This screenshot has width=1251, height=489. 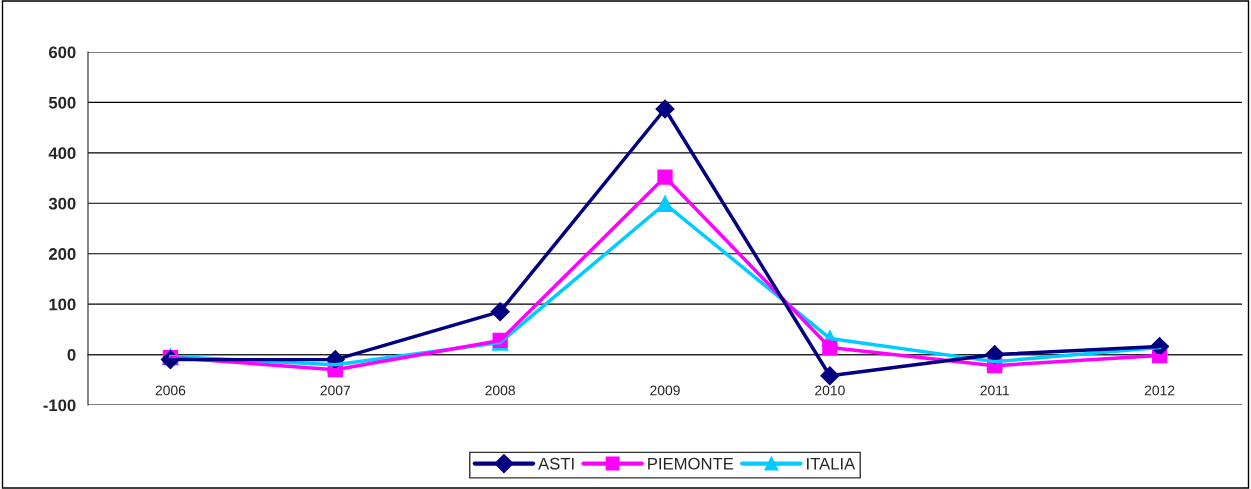 I want to click on y-tick-label: 300, so click(x=62, y=203).